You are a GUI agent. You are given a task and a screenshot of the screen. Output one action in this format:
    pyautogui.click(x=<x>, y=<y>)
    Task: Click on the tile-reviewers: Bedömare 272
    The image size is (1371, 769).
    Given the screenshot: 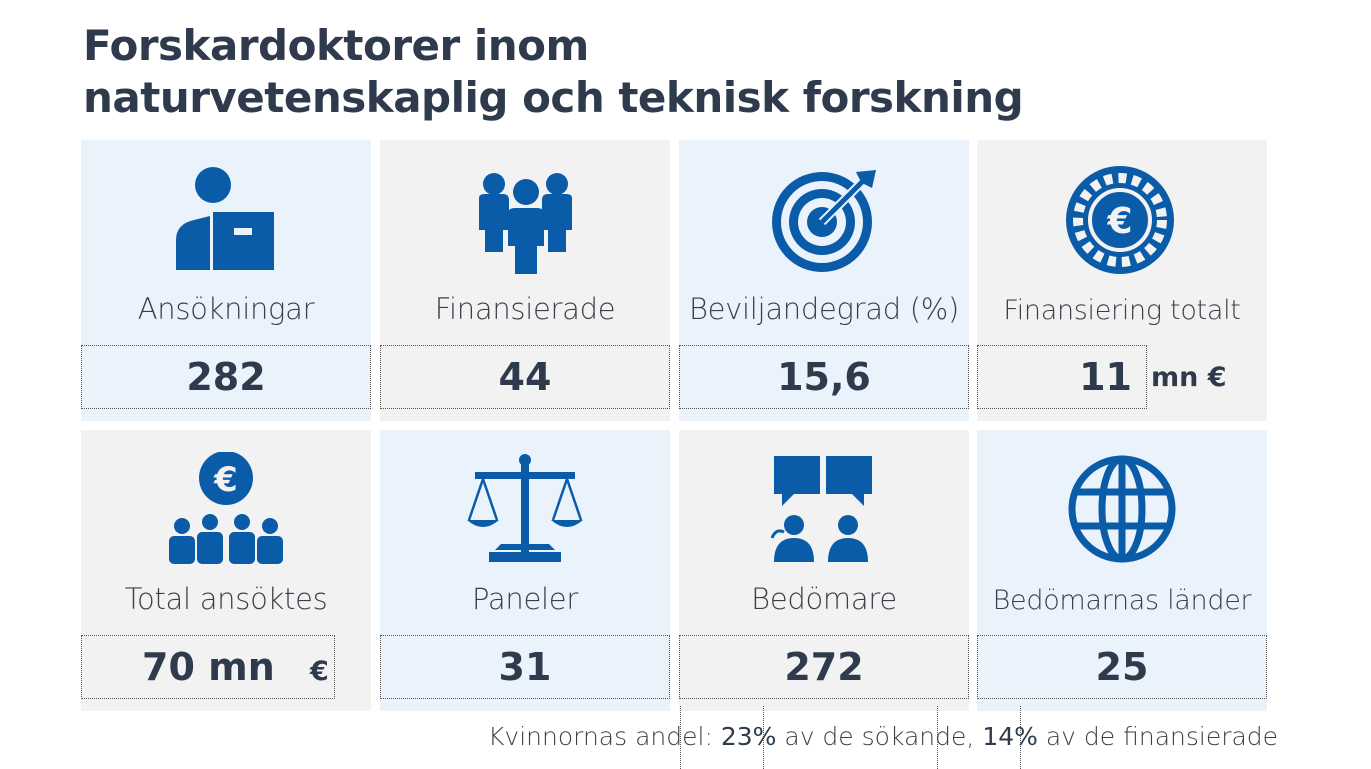 What is the action you would take?
    pyautogui.click(x=824, y=570)
    